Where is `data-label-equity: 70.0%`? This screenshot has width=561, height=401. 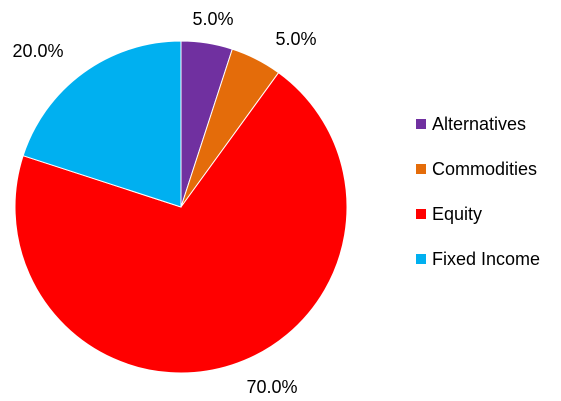
data-label-equity: 70.0% is located at coordinates (271, 387).